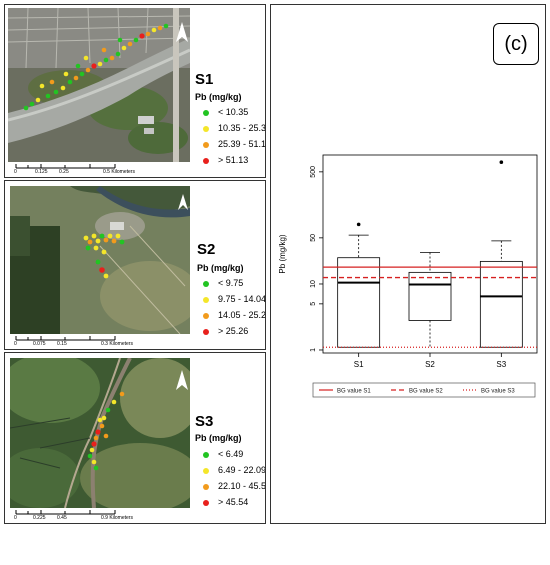 The width and height of the screenshot is (550, 565). Describe the element at coordinates (242, 128) in the screenshot. I see `legend-label: 10.35 - 25.38` at that location.